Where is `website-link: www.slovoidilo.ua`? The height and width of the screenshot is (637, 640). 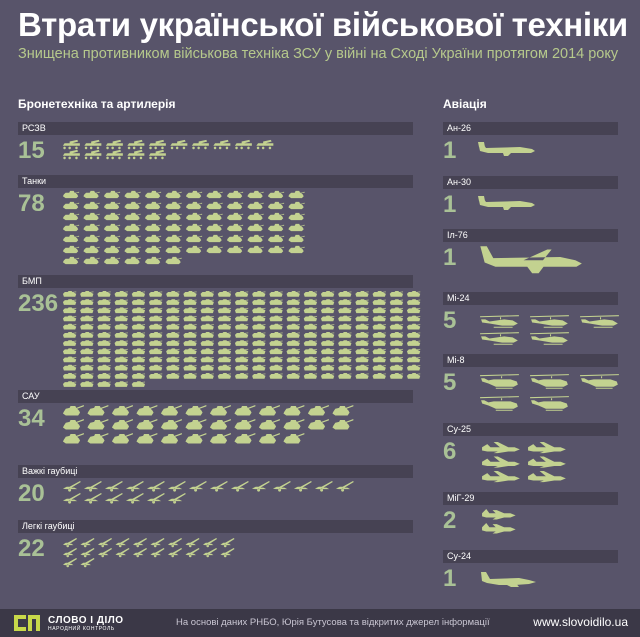
website-link: www.slovoidilo.ua is located at coordinates (580, 622).